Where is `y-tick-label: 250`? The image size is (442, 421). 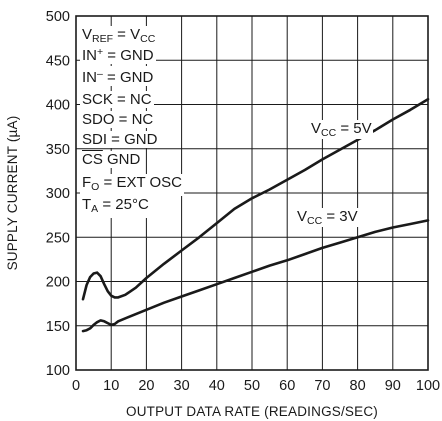
y-tick-label: 250 is located at coordinates (58, 238).